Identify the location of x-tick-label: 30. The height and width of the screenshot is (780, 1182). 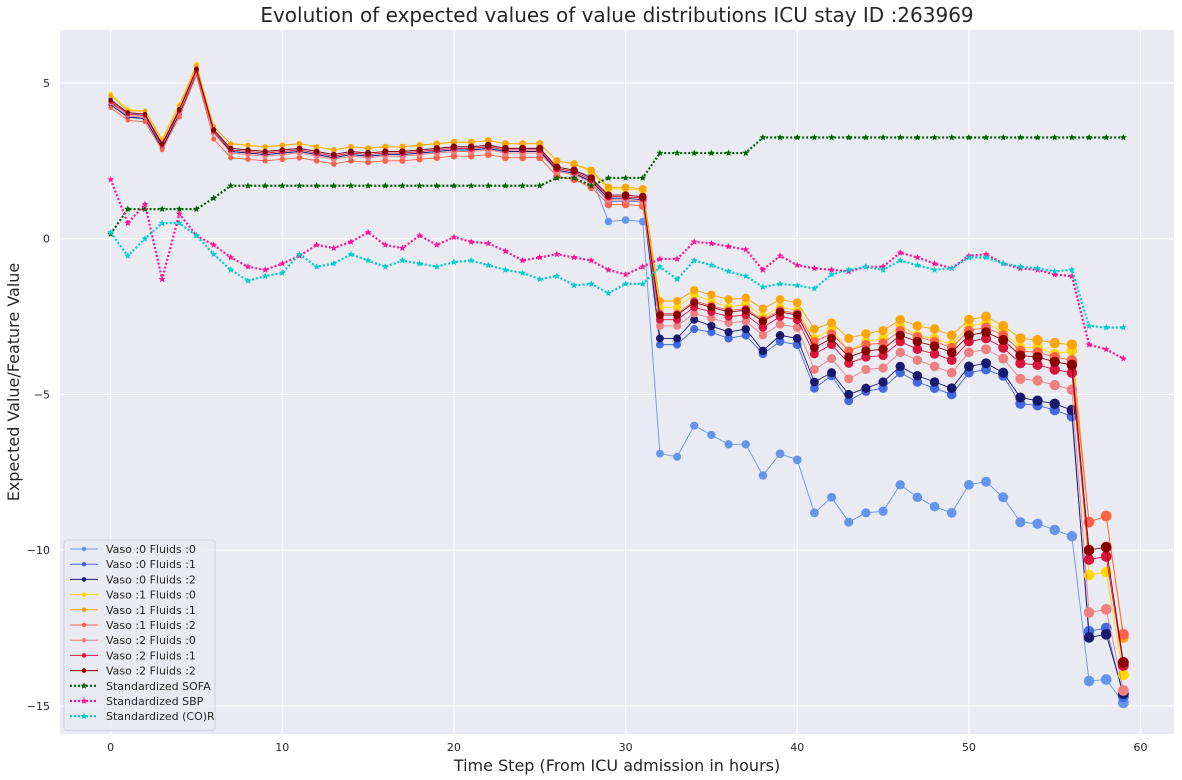
(626, 747).